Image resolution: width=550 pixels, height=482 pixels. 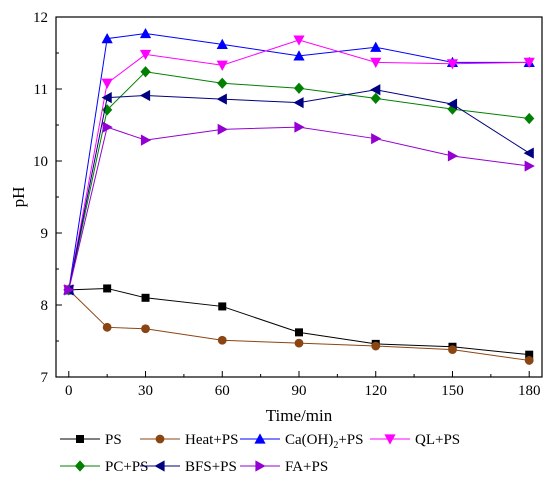 I want to click on legend-label: BFS+PS, so click(x=211, y=467).